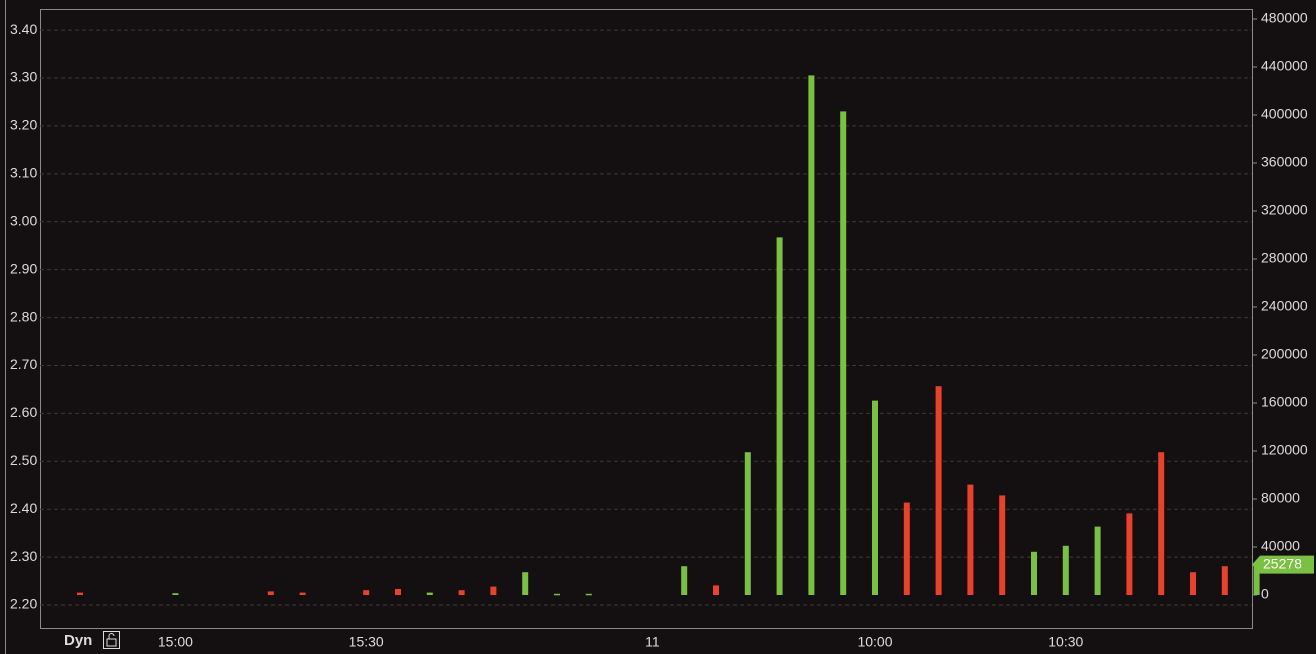  What do you see at coordinates (652, 642) in the screenshot?
I see `x-tick-label: 11` at bounding box center [652, 642].